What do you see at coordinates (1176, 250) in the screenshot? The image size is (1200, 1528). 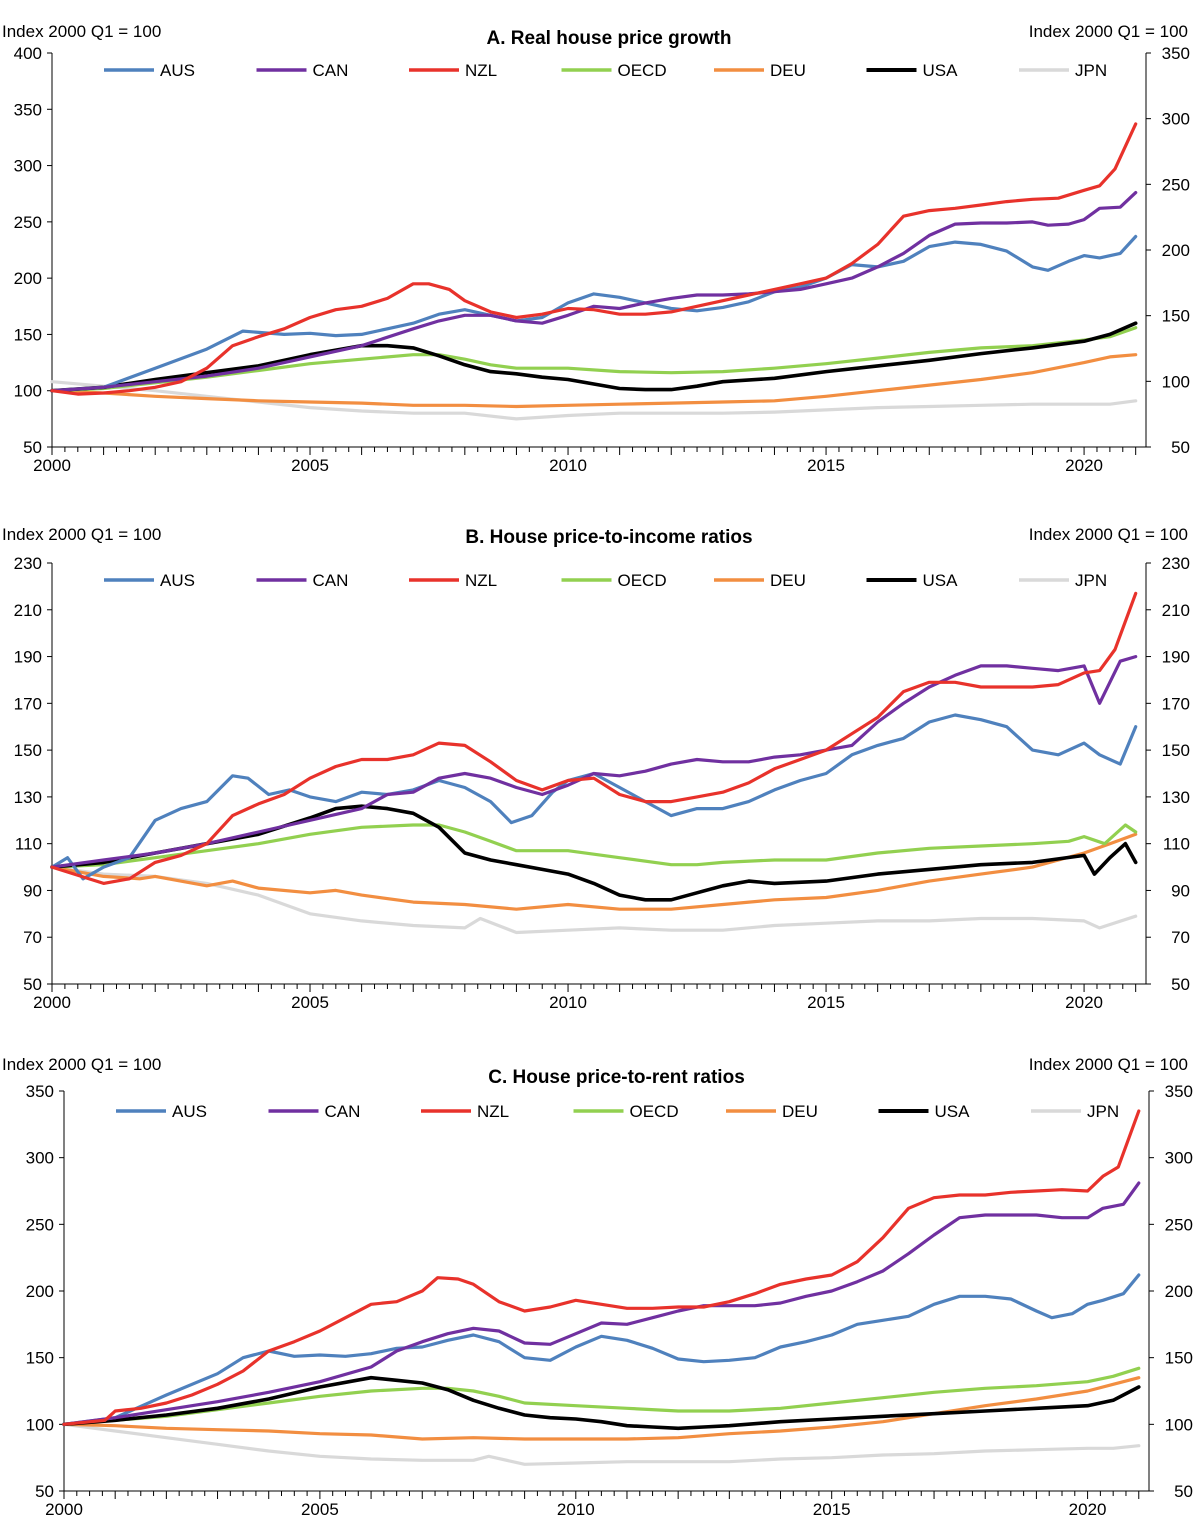 I see `y-tick-label-right: 200` at bounding box center [1176, 250].